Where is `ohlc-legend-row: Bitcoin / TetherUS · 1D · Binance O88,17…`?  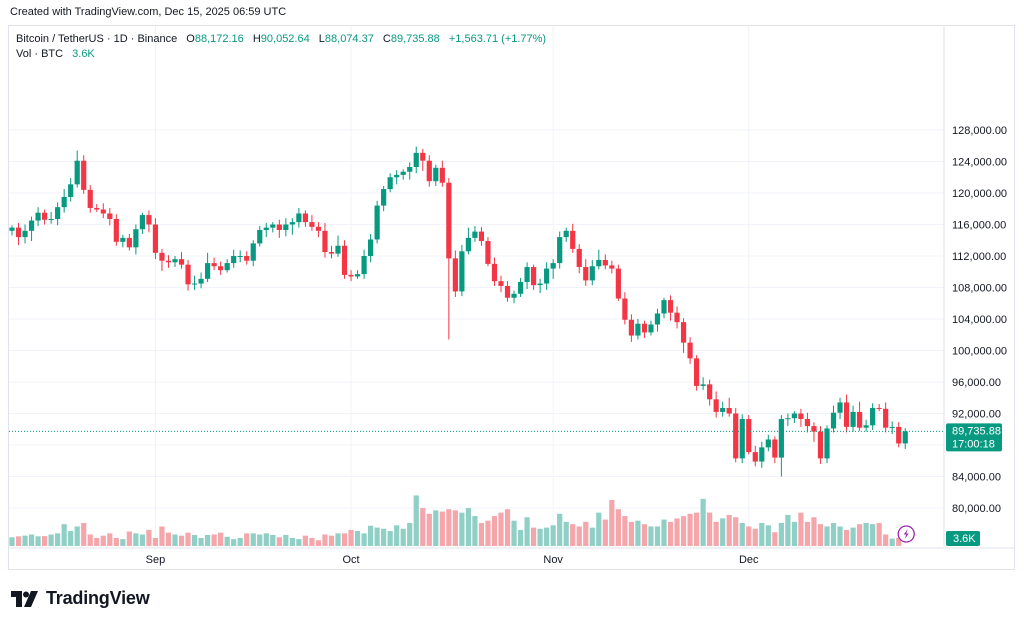
ohlc-legend-row: Bitcoin / TetherUS · 1D · Binance O88,17… is located at coordinates (281, 39).